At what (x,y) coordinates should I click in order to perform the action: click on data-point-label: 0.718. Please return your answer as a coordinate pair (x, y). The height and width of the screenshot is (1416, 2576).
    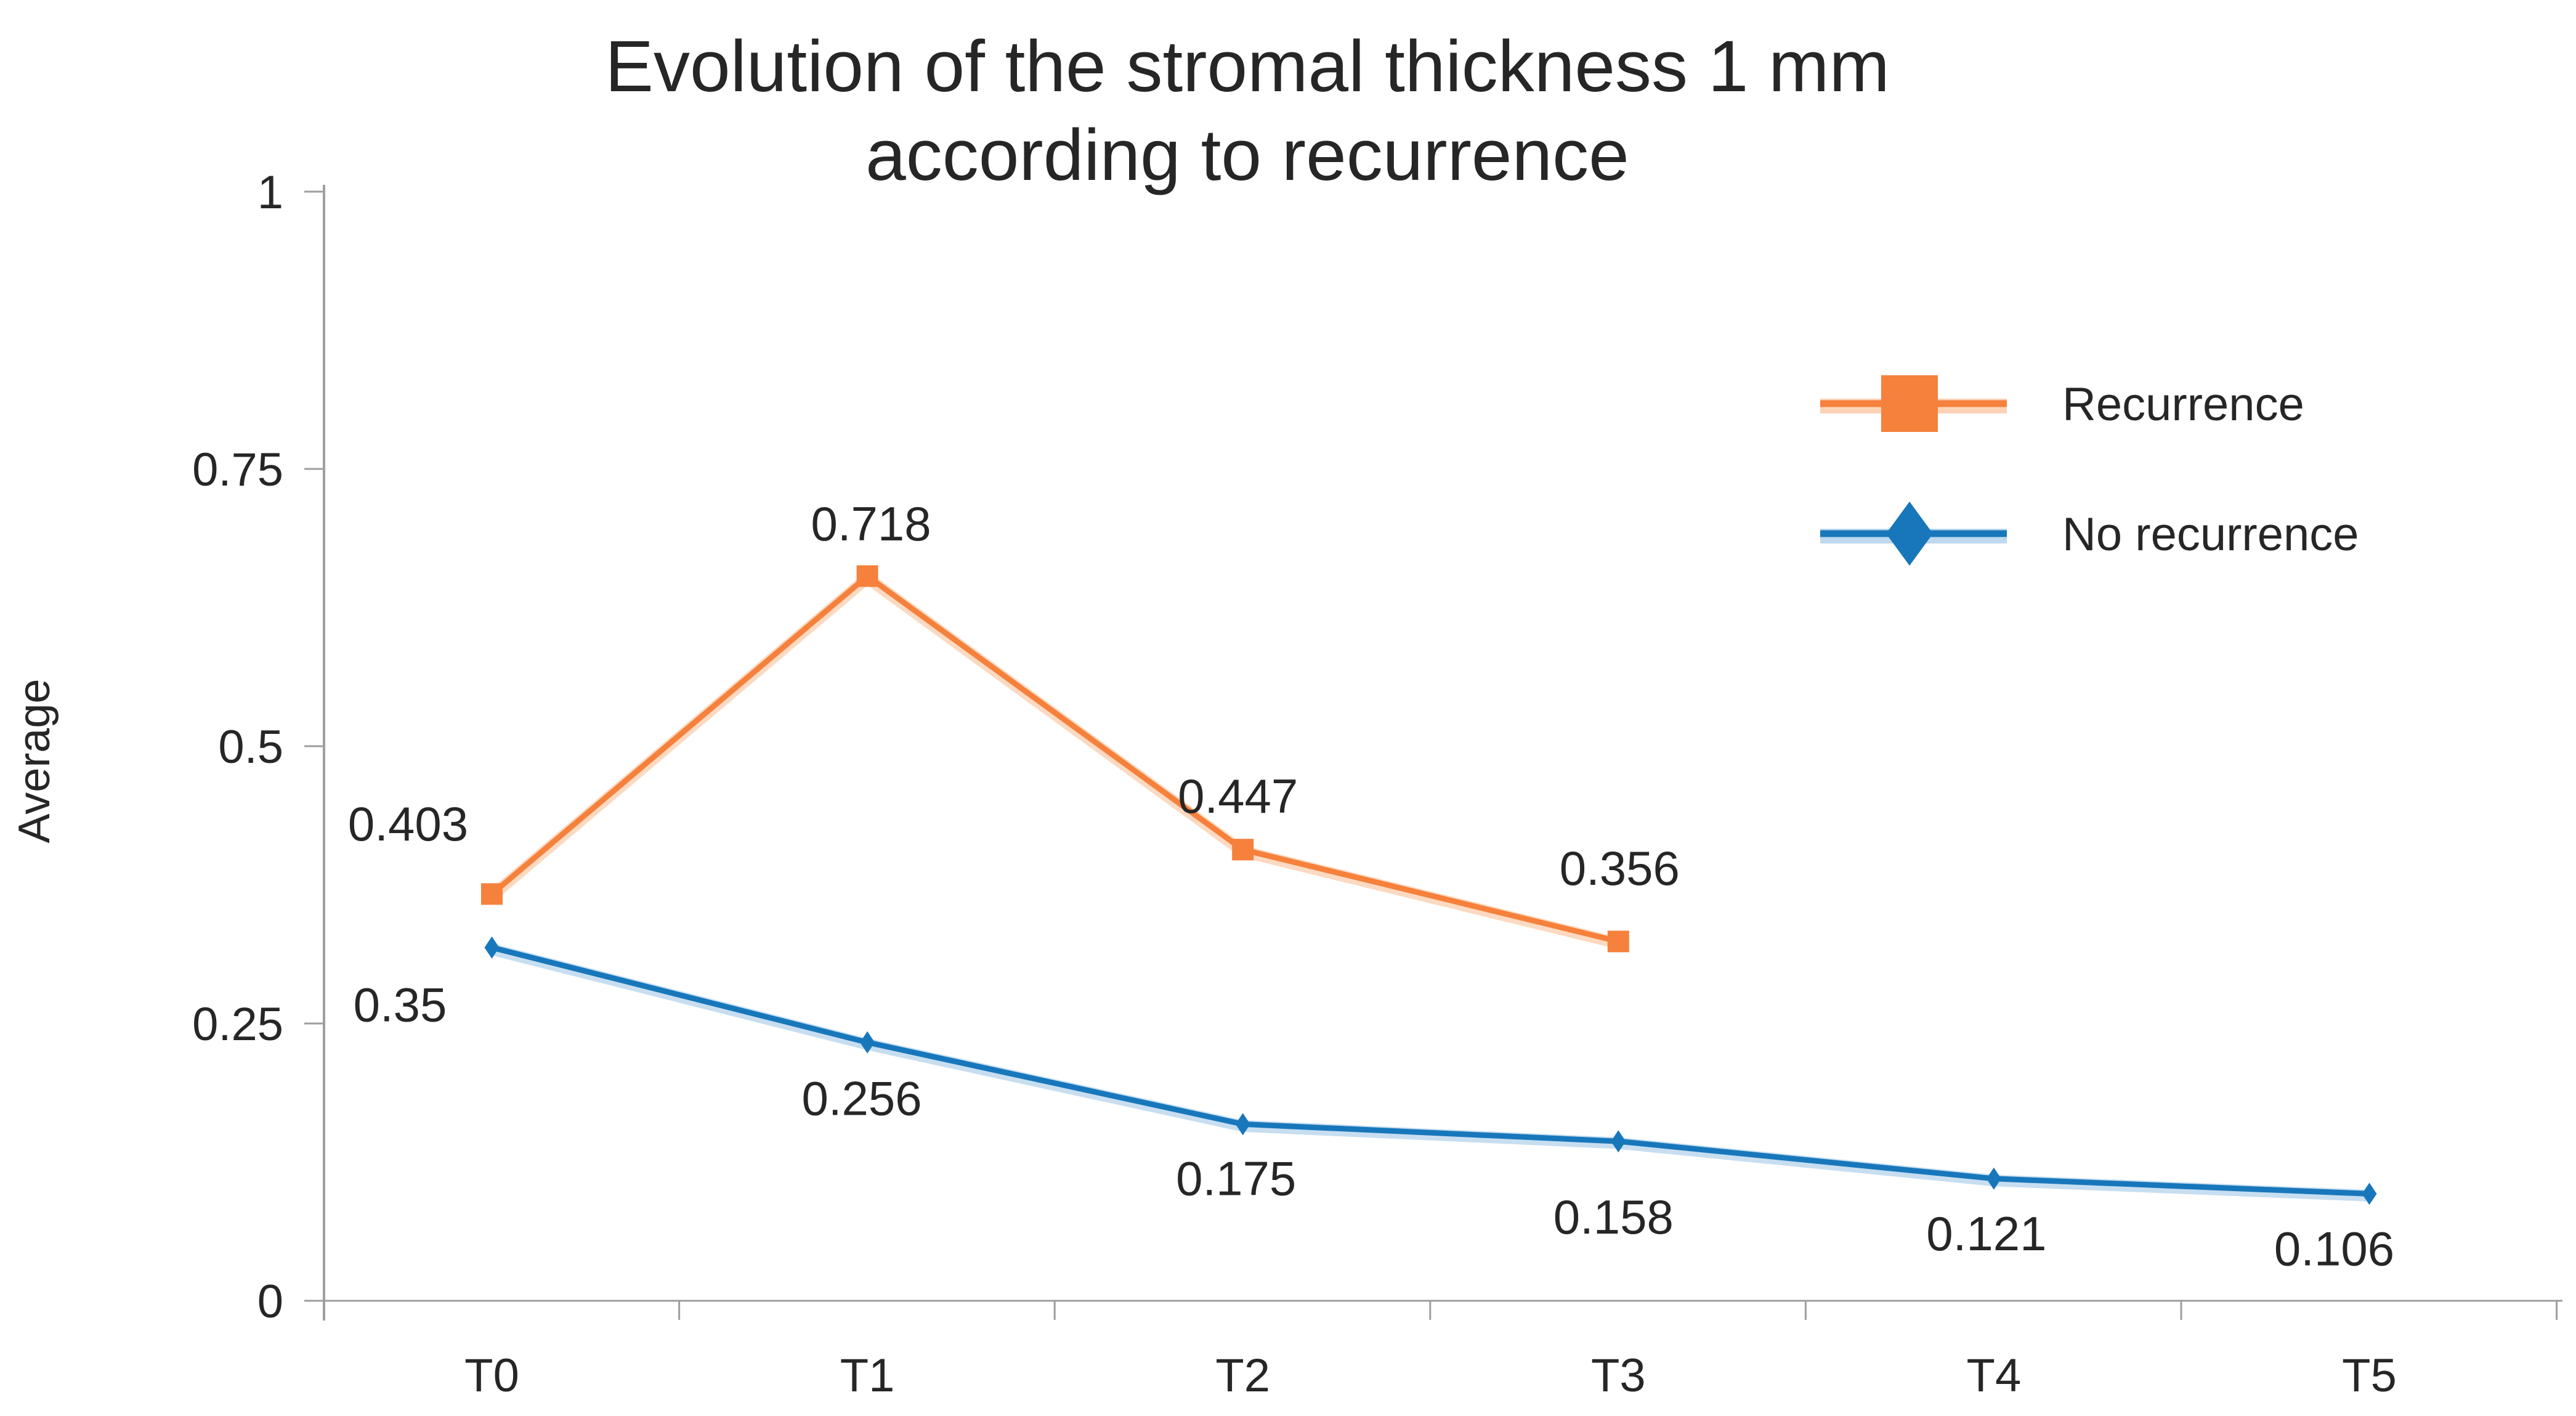
    Looking at the image, I should click on (871, 524).